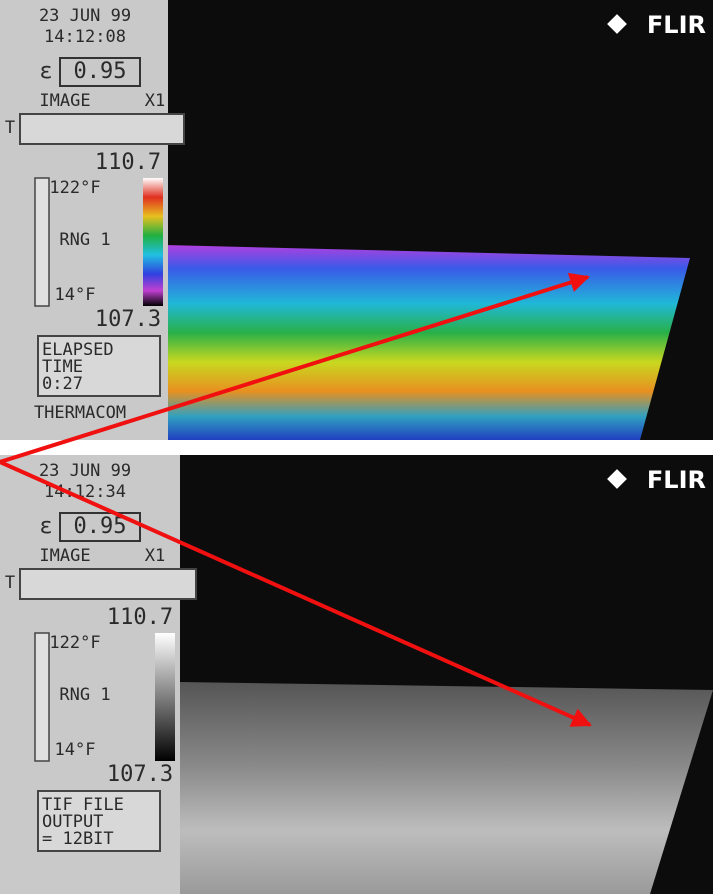 The height and width of the screenshot is (894, 713). Describe the element at coordinates (78, 350) in the screenshot. I see `info-line: ELAPSED` at that location.